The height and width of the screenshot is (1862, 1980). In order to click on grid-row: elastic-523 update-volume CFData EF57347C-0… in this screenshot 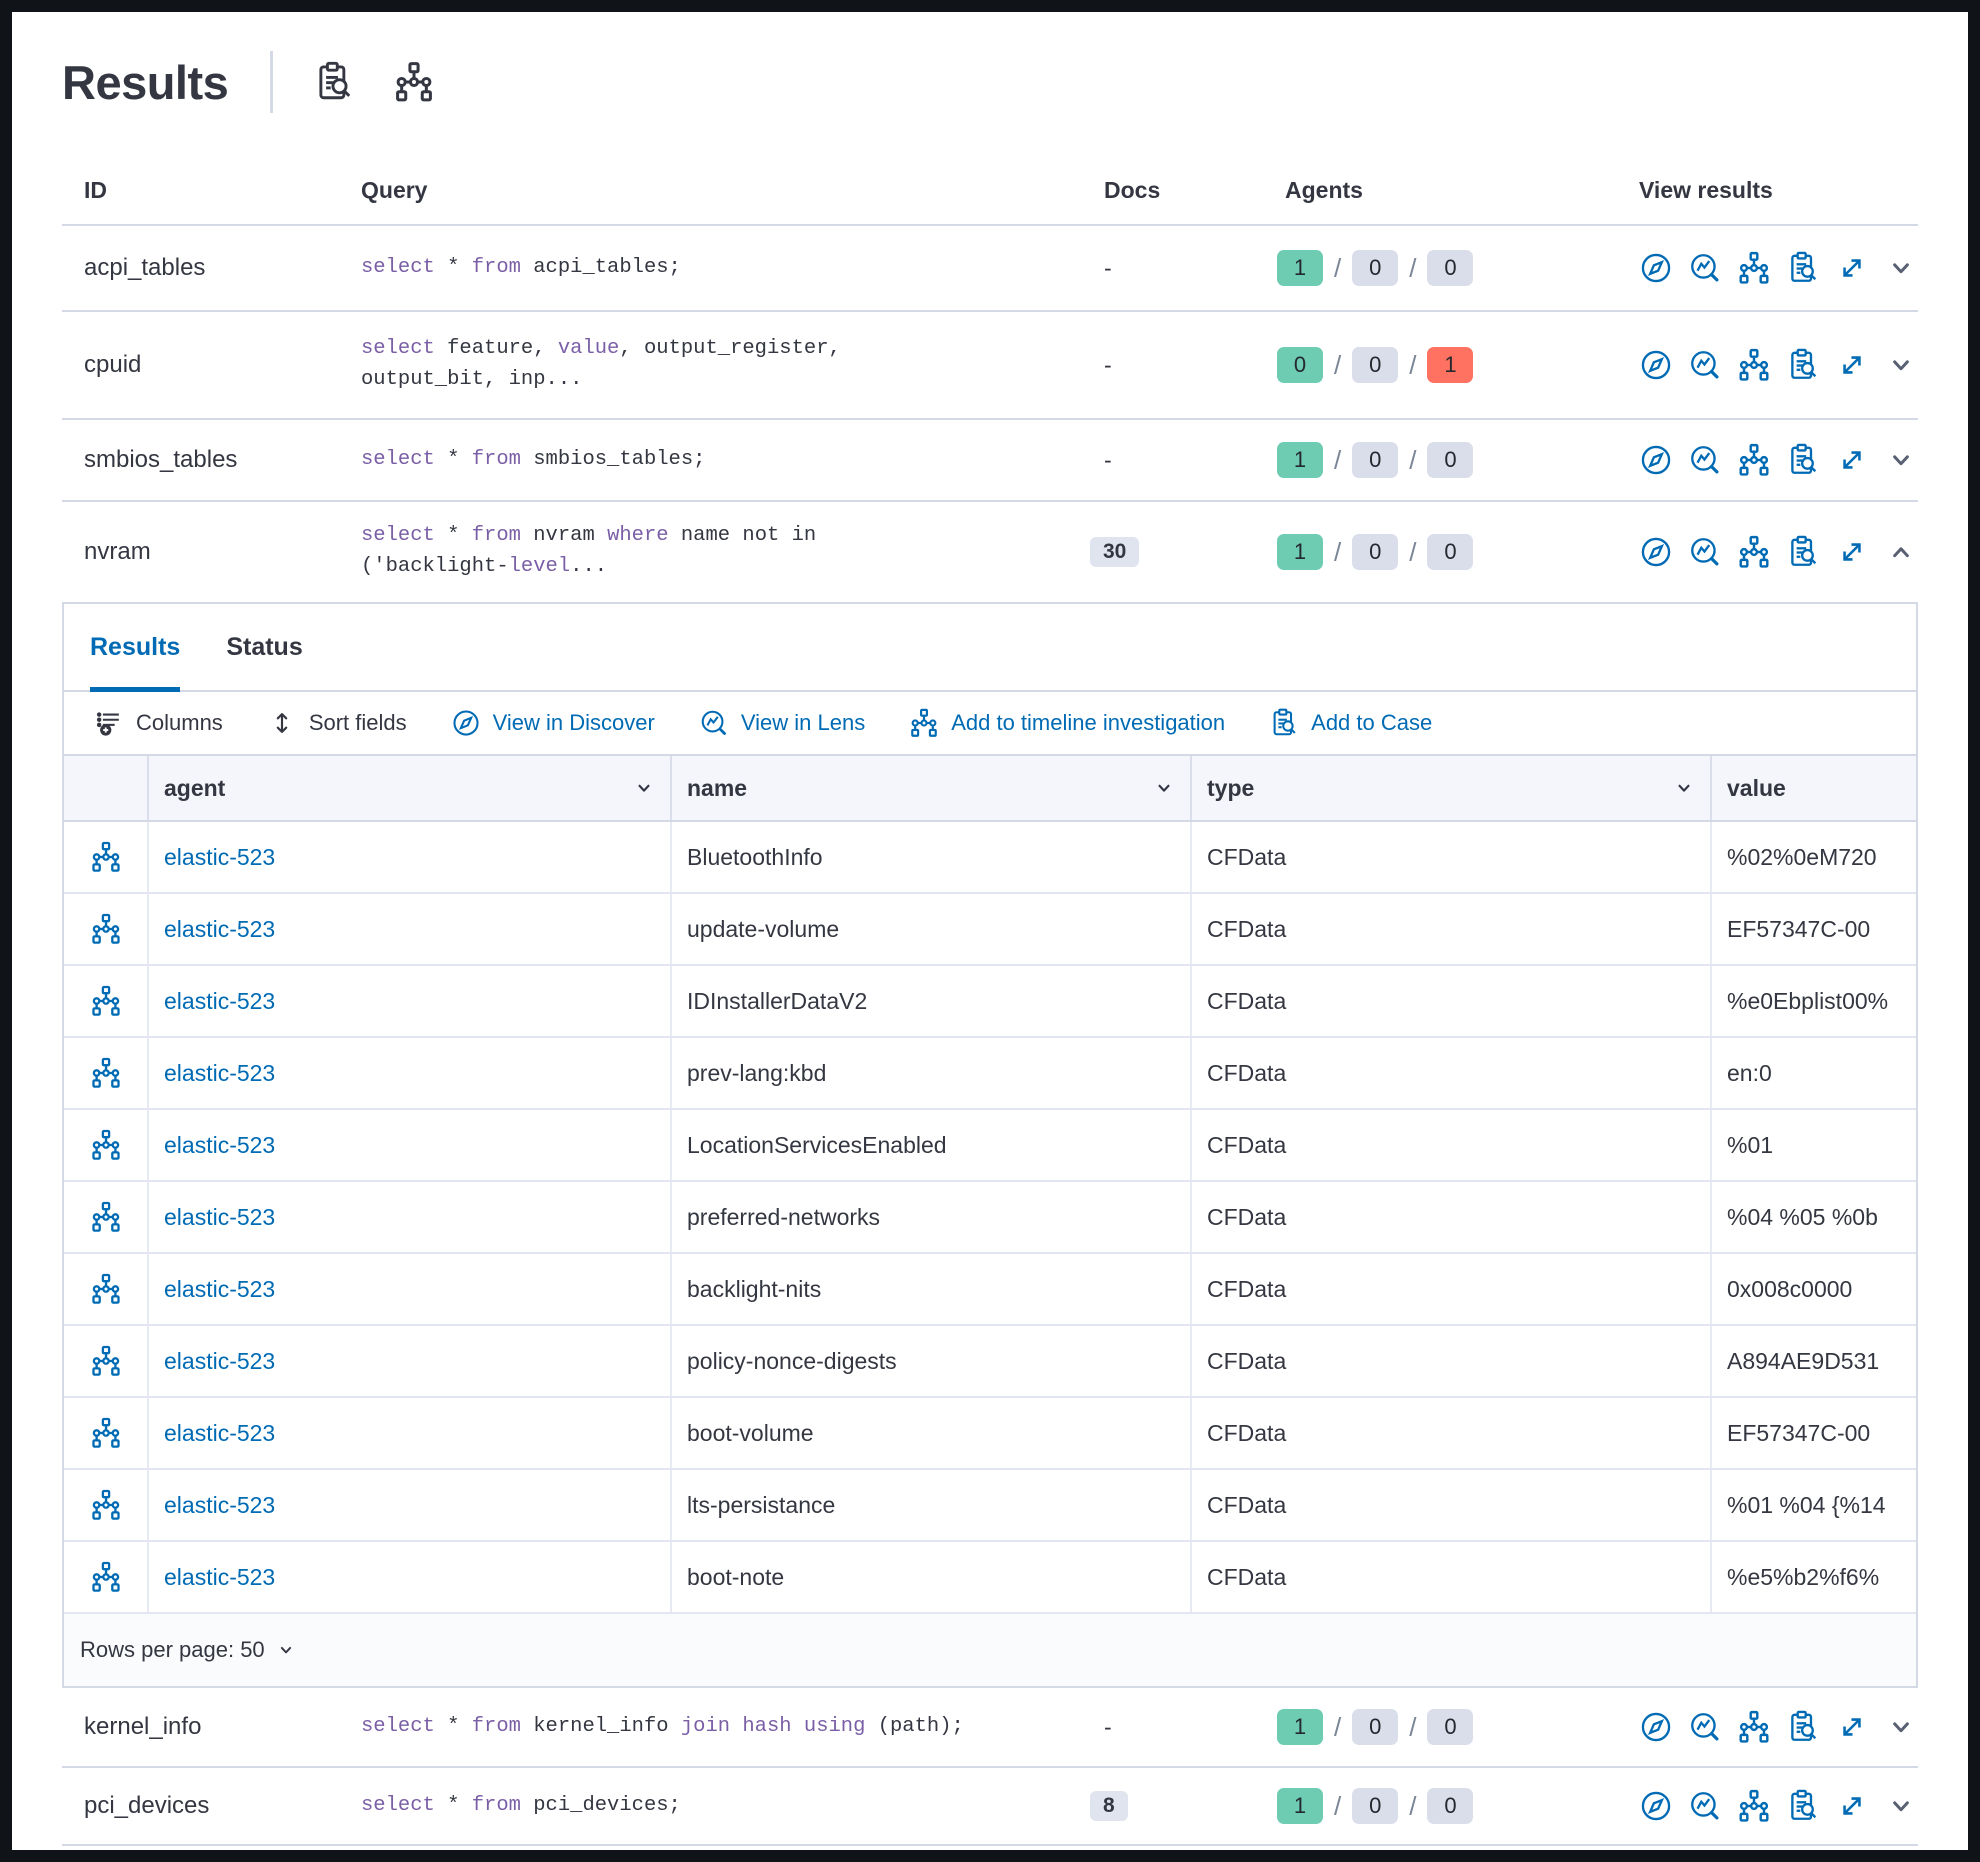, I will do `click(990, 930)`.